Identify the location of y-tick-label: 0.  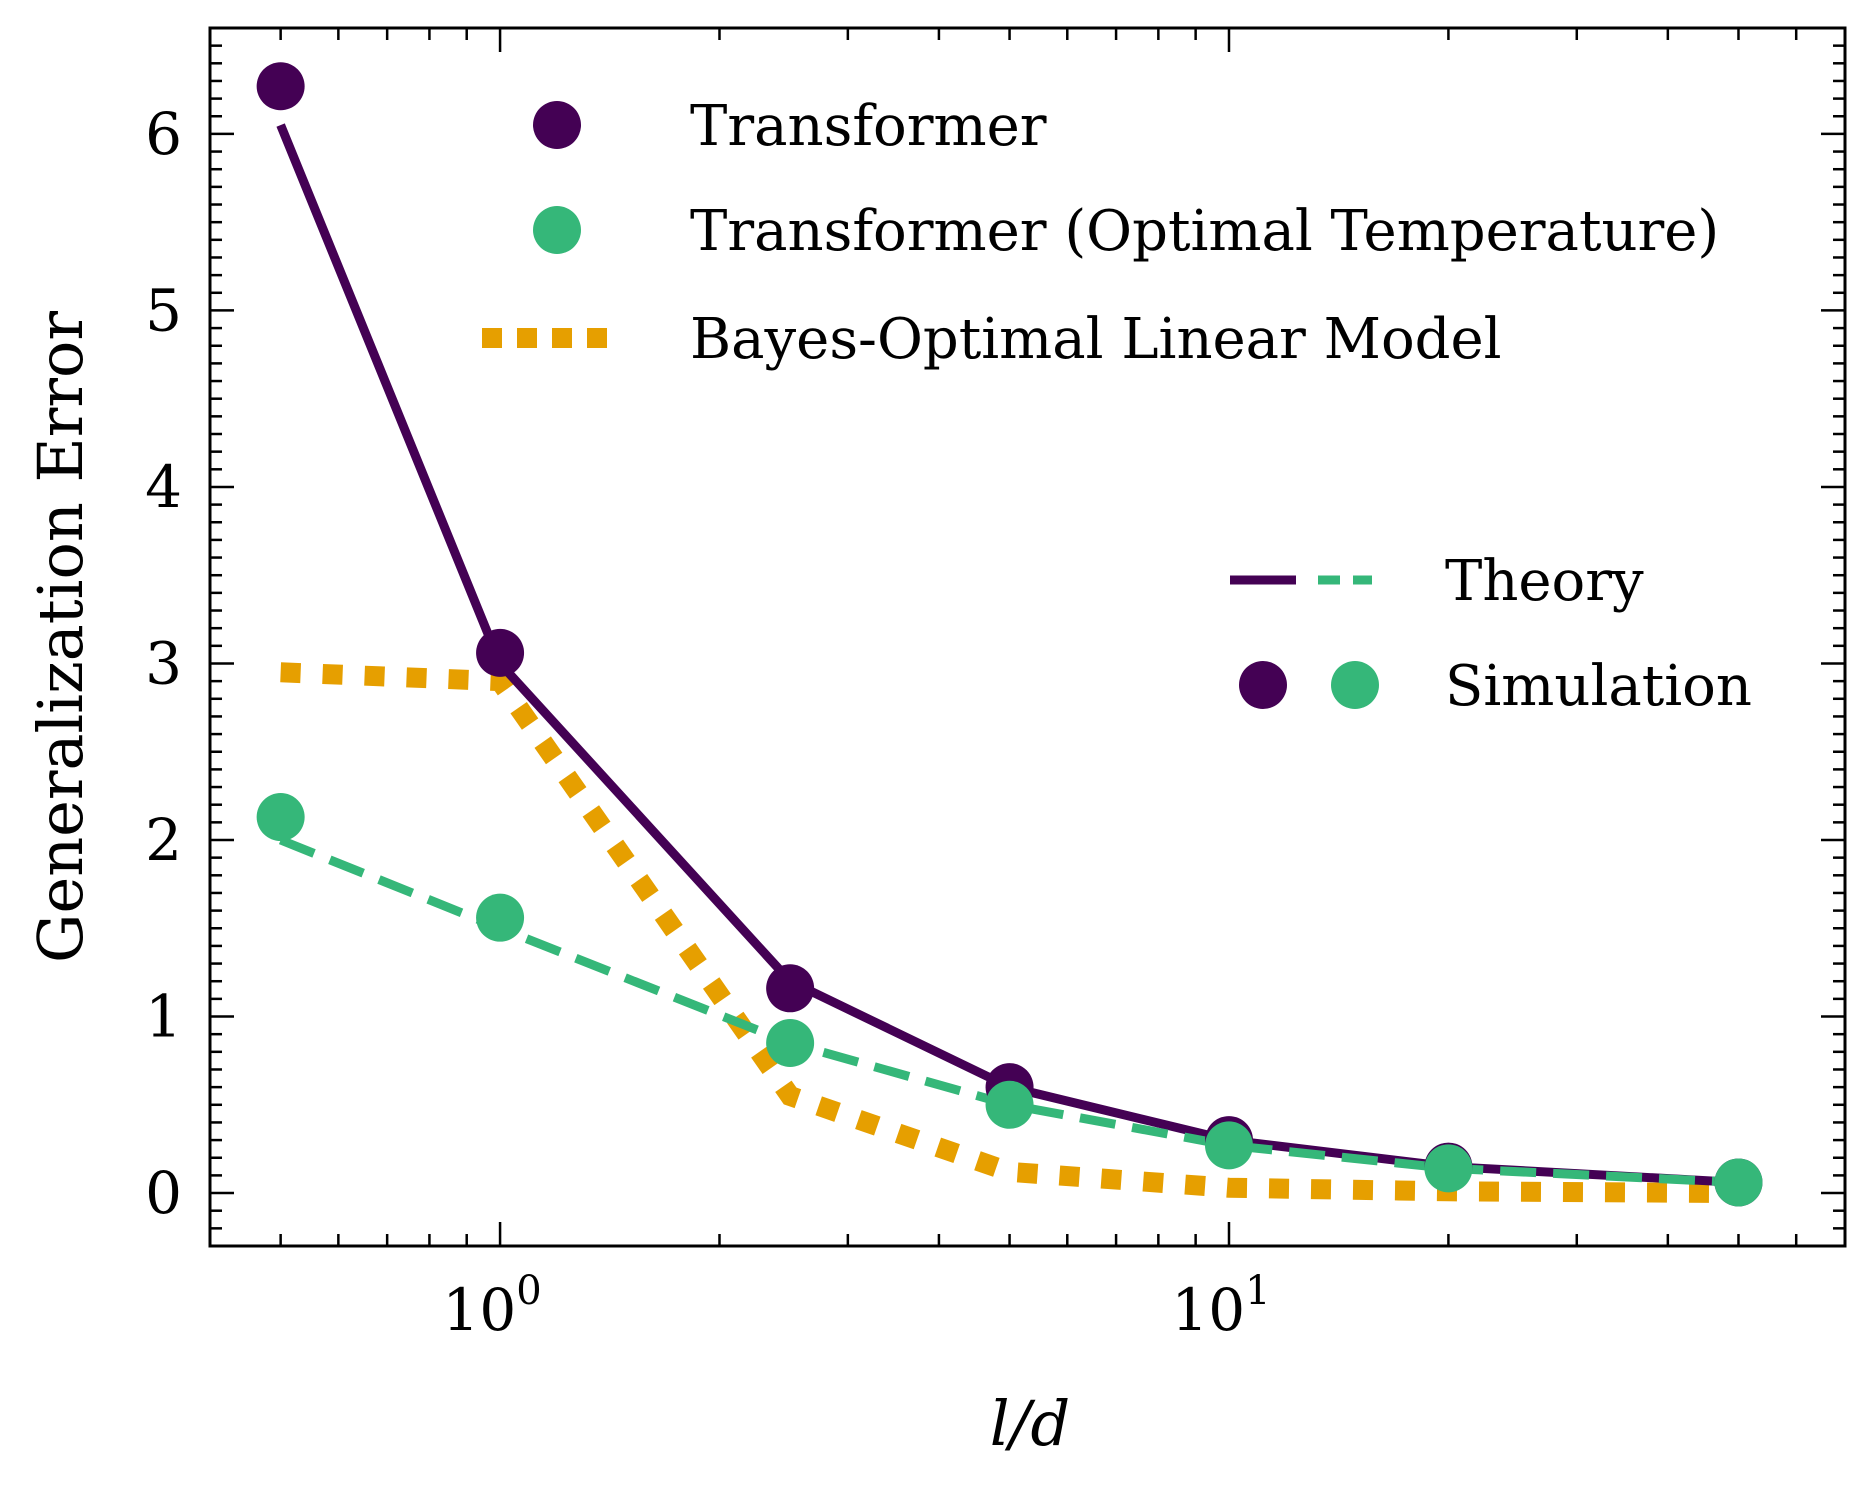
(163, 1193).